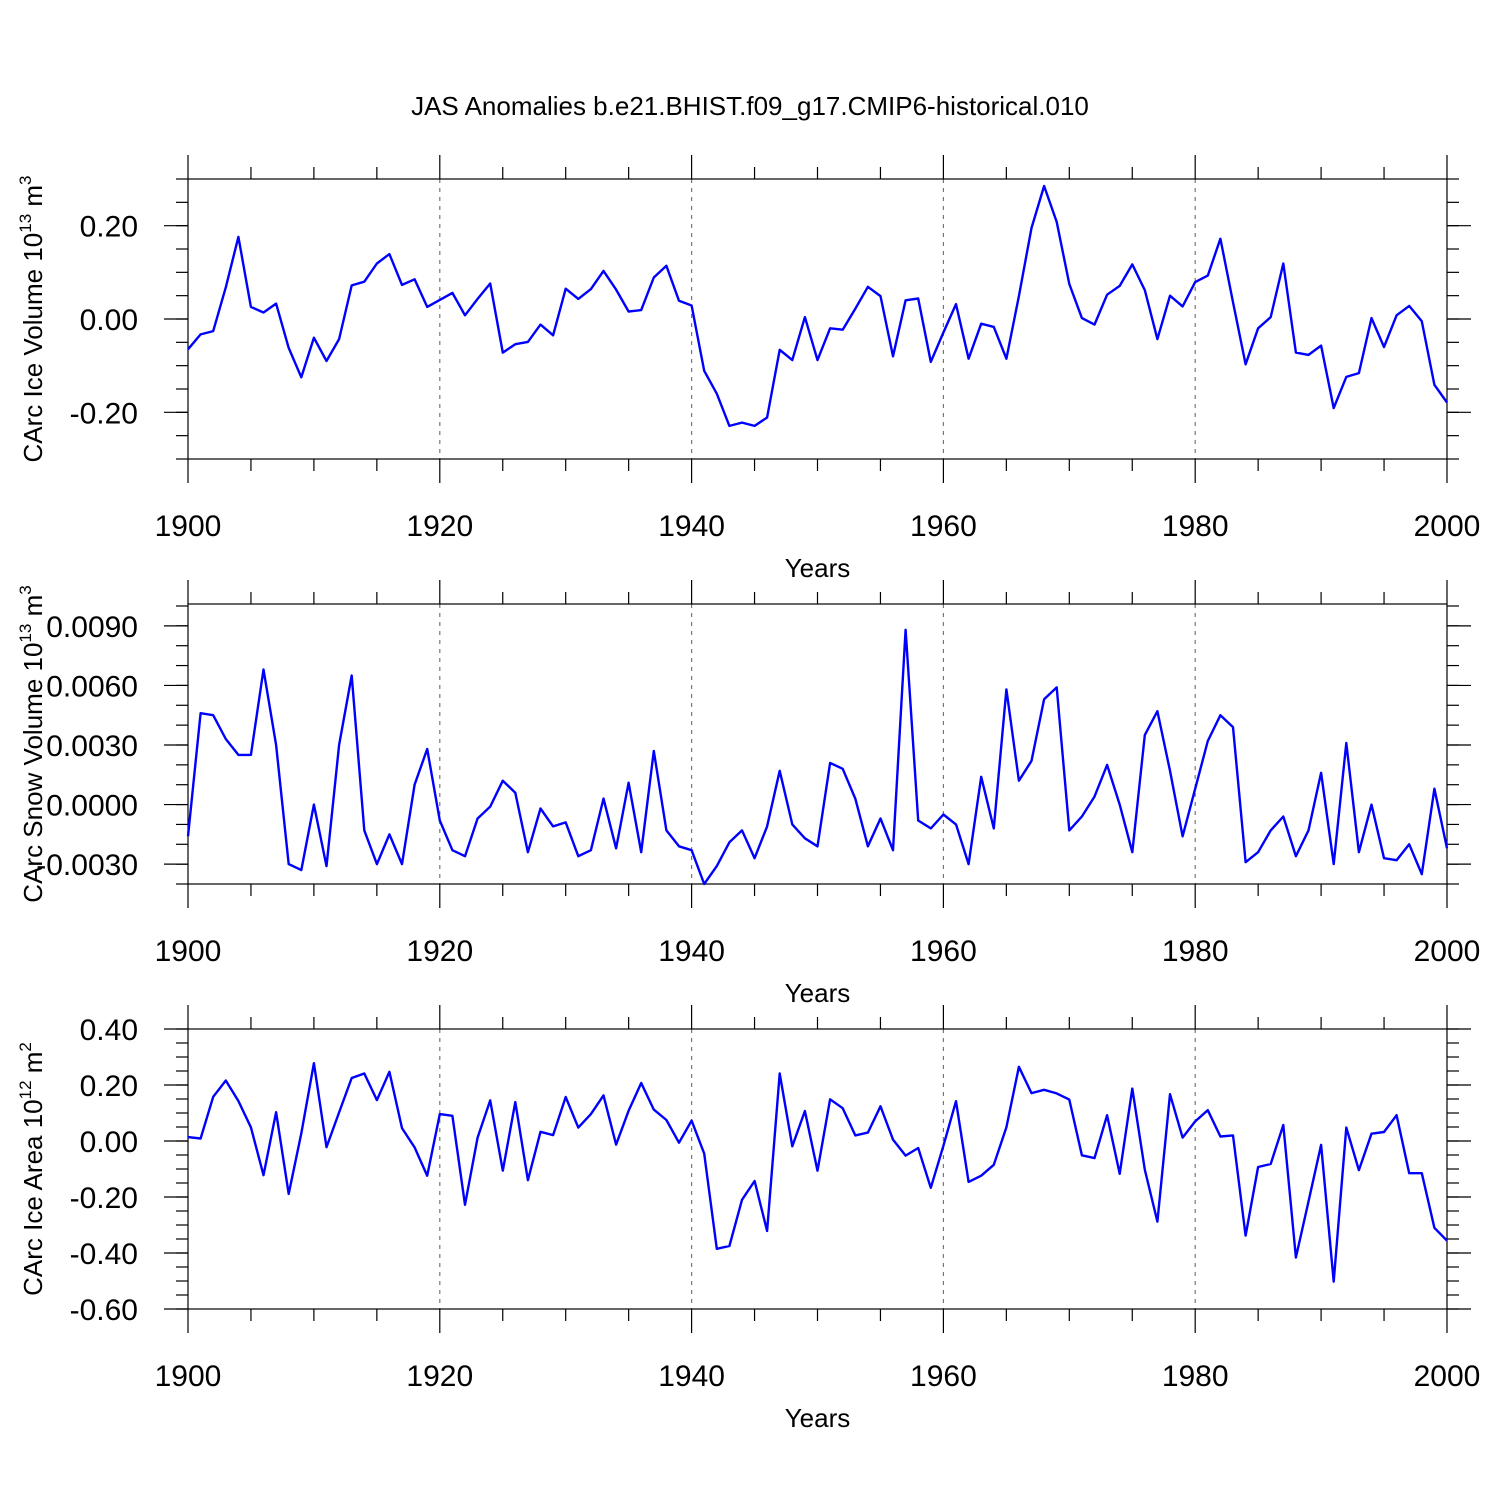 The image size is (1500, 1500). Describe the element at coordinates (92, 686) in the screenshot. I see `y-tick-label: 0.0060` at that location.